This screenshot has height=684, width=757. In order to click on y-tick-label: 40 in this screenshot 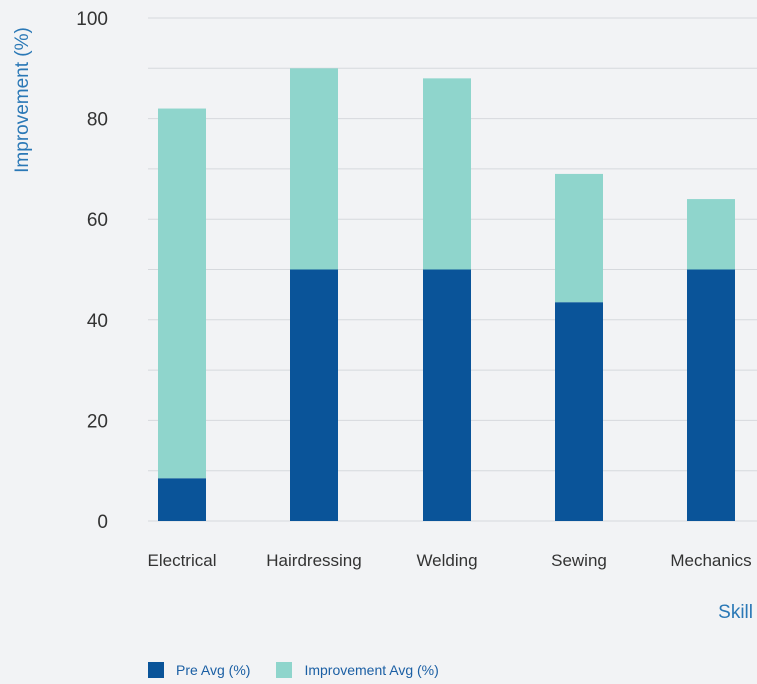, I will do `click(97, 321)`.